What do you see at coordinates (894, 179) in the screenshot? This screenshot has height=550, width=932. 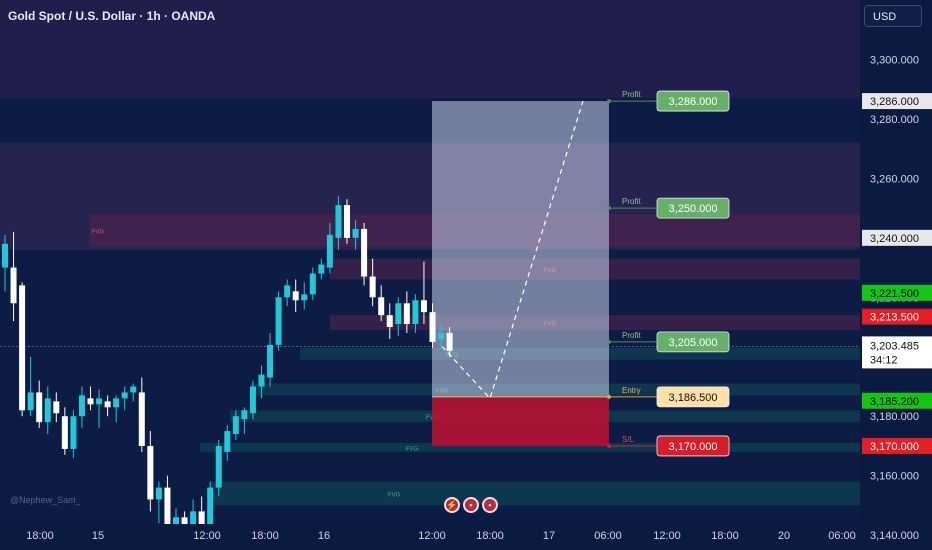 I see `y-tick-label: 3,260.000` at bounding box center [894, 179].